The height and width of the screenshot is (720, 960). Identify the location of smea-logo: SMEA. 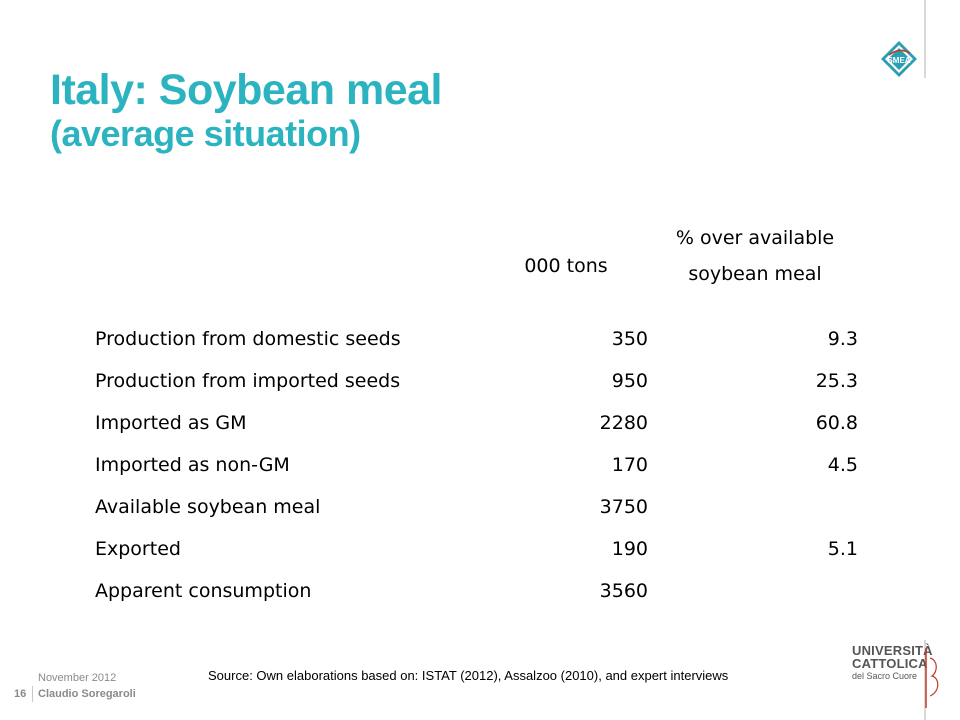
(899, 59).